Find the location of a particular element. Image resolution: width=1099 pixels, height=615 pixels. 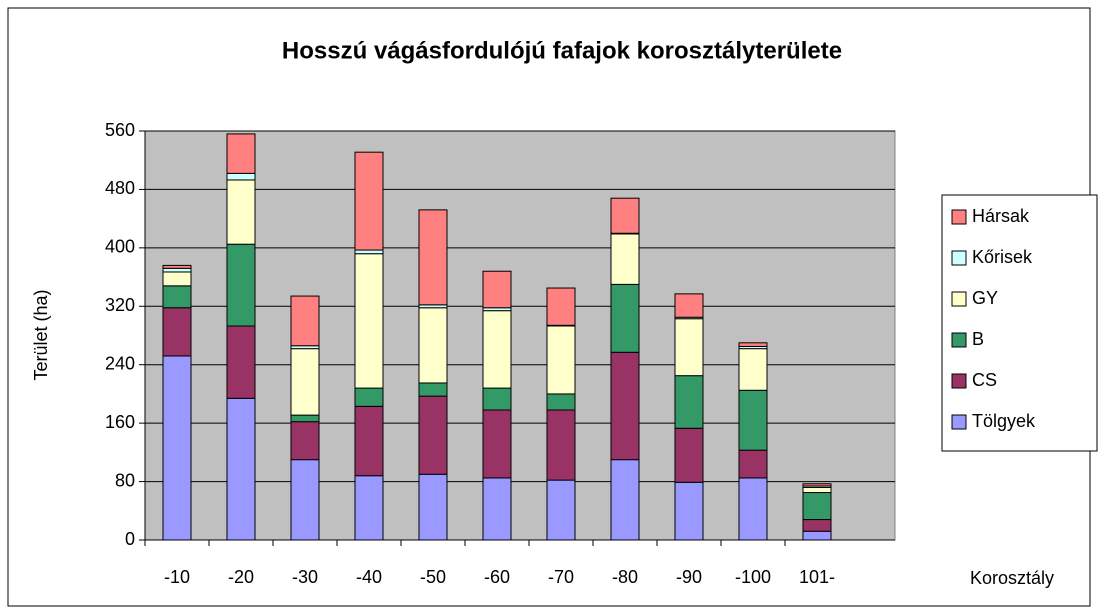

y-tick-label: 400 is located at coordinates (120, 247).